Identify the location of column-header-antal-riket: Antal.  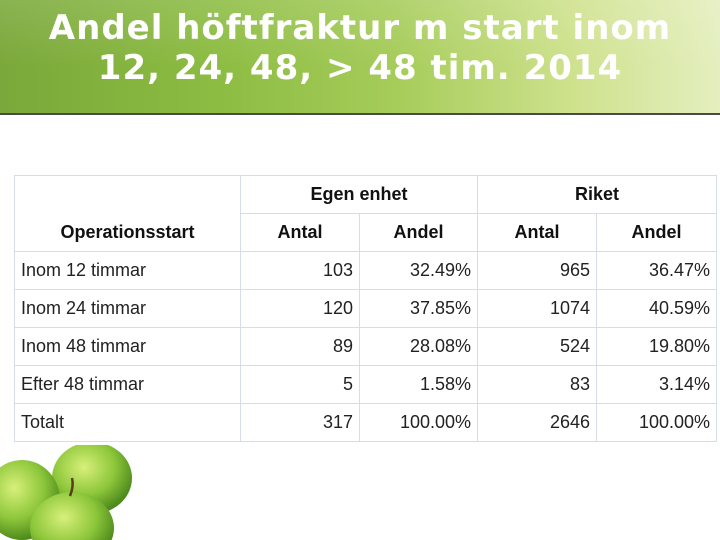
(537, 232).